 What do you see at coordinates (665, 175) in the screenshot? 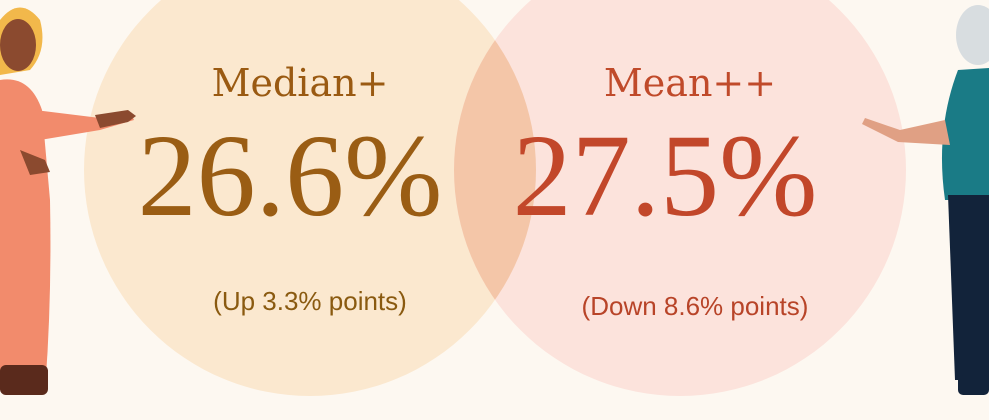
I see `stat-value: 27.5%` at bounding box center [665, 175].